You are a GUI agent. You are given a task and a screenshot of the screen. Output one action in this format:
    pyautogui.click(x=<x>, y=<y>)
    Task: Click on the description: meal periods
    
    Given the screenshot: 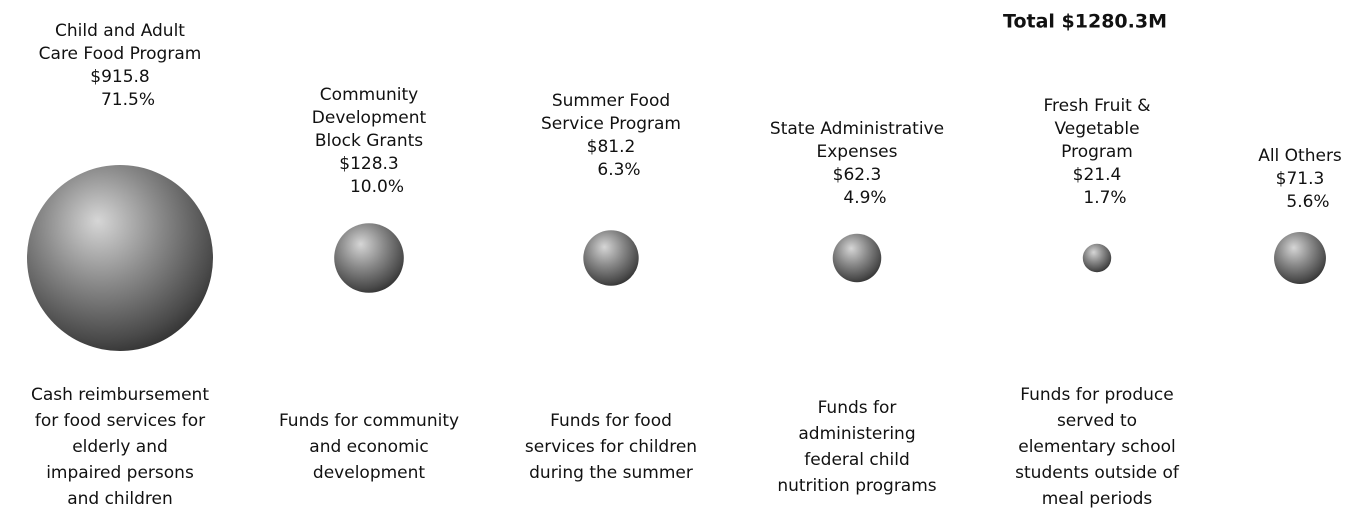 What is the action you would take?
    pyautogui.click(x=1097, y=499)
    